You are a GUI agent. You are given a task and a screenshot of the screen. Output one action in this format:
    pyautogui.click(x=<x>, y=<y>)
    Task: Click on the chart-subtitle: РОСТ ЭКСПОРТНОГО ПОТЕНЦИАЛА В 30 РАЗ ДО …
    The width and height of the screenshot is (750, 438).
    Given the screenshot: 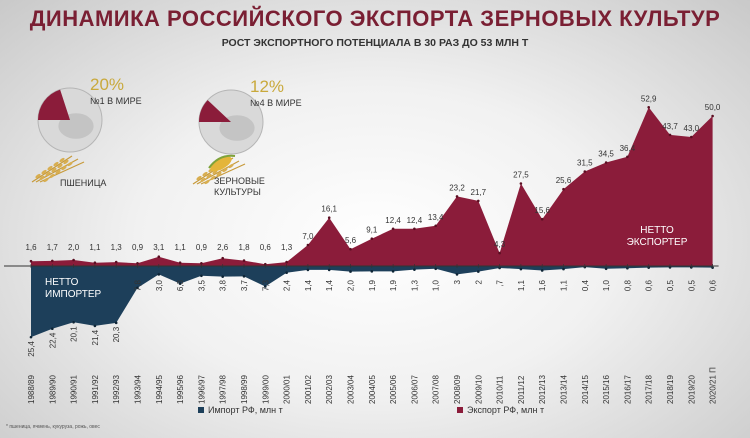 What is the action you would take?
    pyautogui.click(x=375, y=43)
    